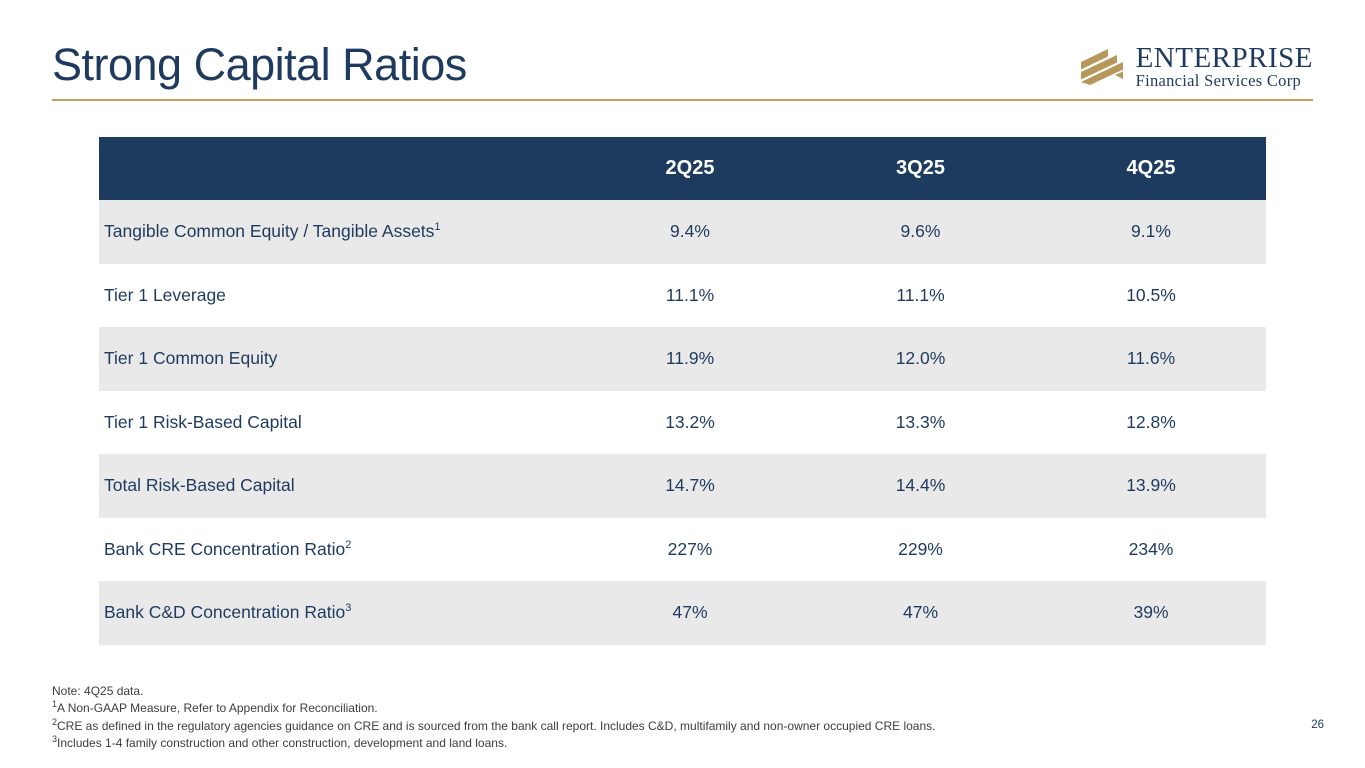 Image resolution: width=1365 pixels, height=768 pixels. What do you see at coordinates (191, 358) in the screenshot?
I see `row-label-text: Tier 1 Common Equity` at bounding box center [191, 358].